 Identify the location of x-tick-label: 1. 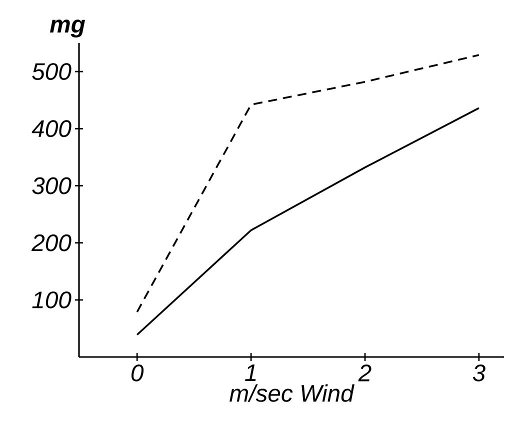
(250, 372).